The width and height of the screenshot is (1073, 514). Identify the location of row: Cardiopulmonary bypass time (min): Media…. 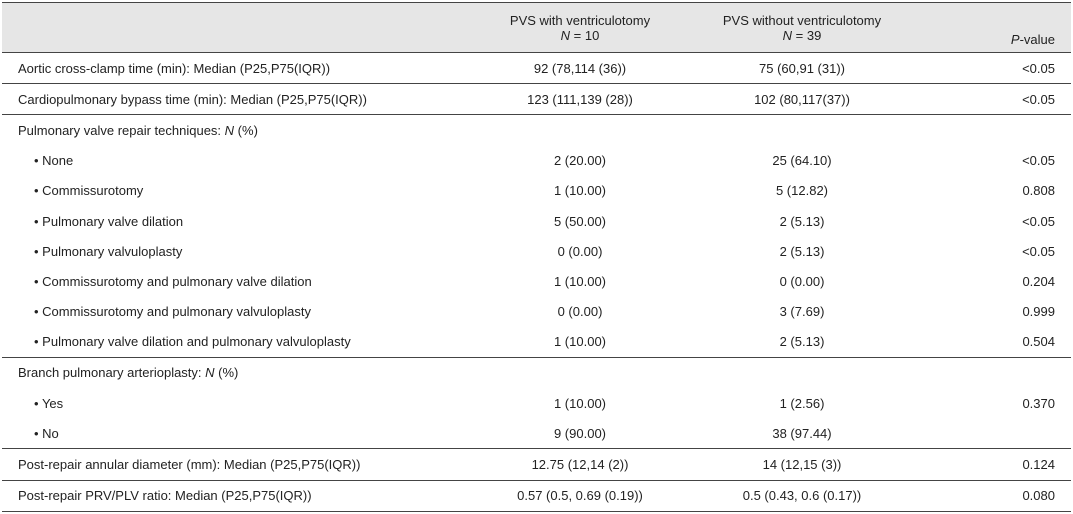
(536, 99).